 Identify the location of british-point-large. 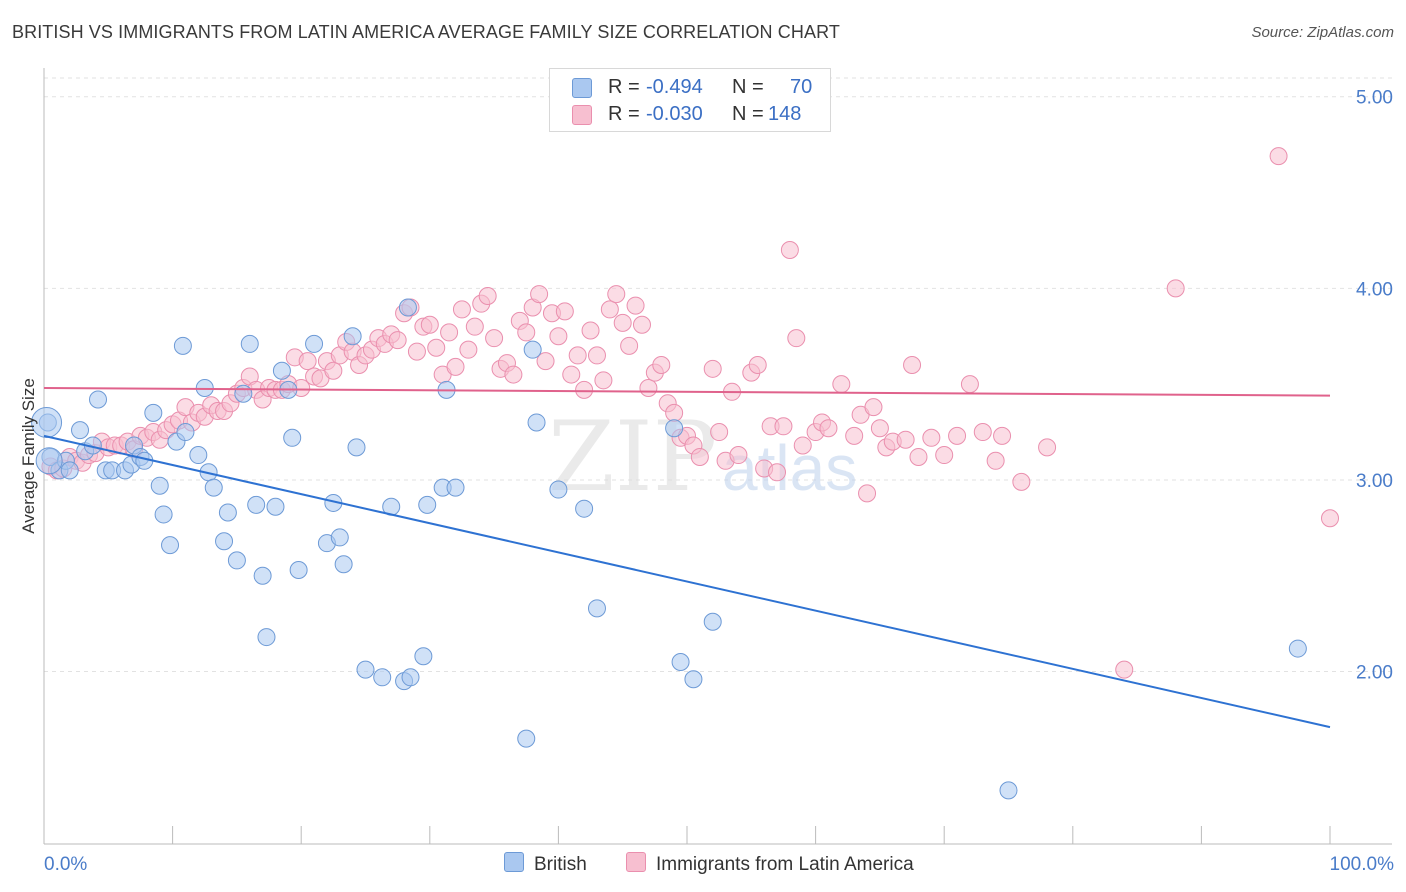
(49, 461).